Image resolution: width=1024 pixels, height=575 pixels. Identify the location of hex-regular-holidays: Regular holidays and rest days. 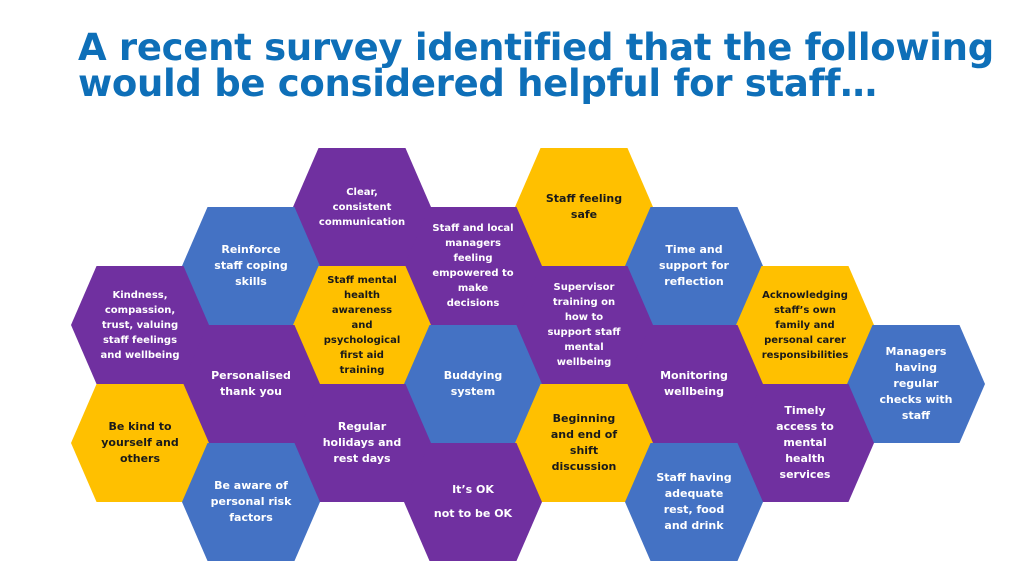
(362, 443).